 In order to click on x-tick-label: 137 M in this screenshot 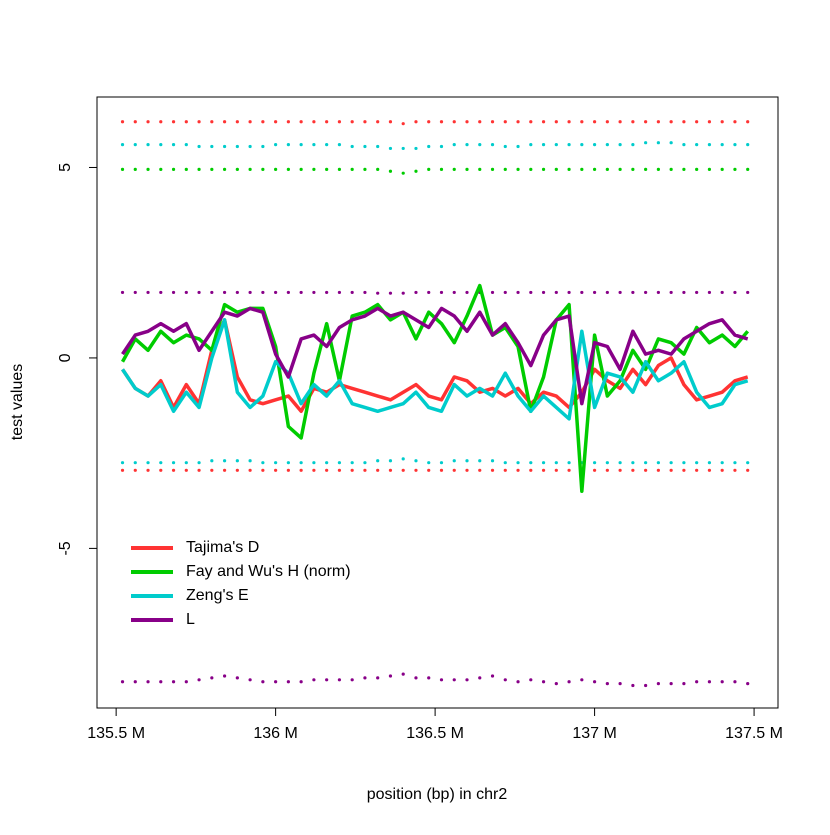, I will do `click(594, 733)`.